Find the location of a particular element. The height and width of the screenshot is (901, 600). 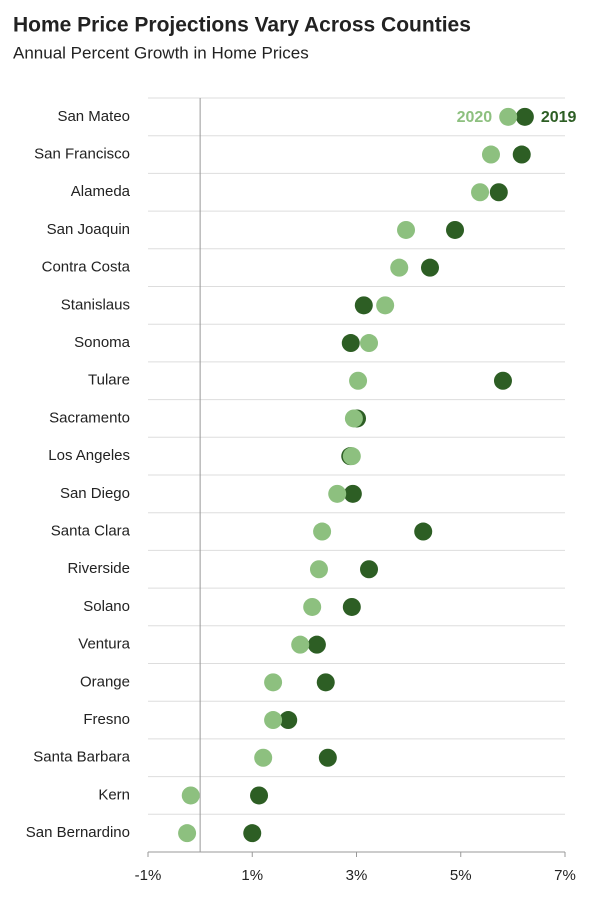

x-tick-label: 5% is located at coordinates (461, 875).